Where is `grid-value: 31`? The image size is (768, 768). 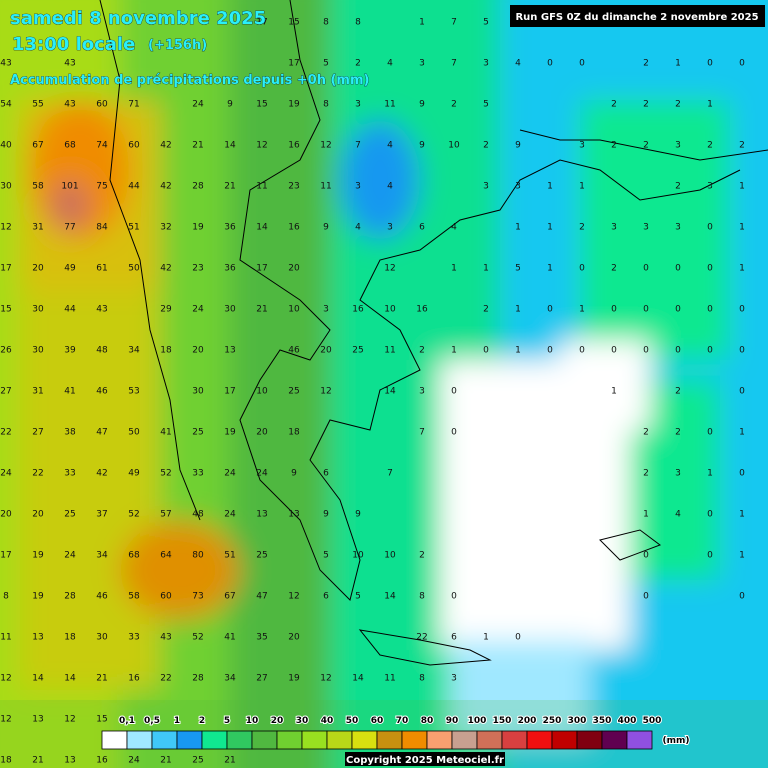 grid-value: 31 is located at coordinates (37, 392).